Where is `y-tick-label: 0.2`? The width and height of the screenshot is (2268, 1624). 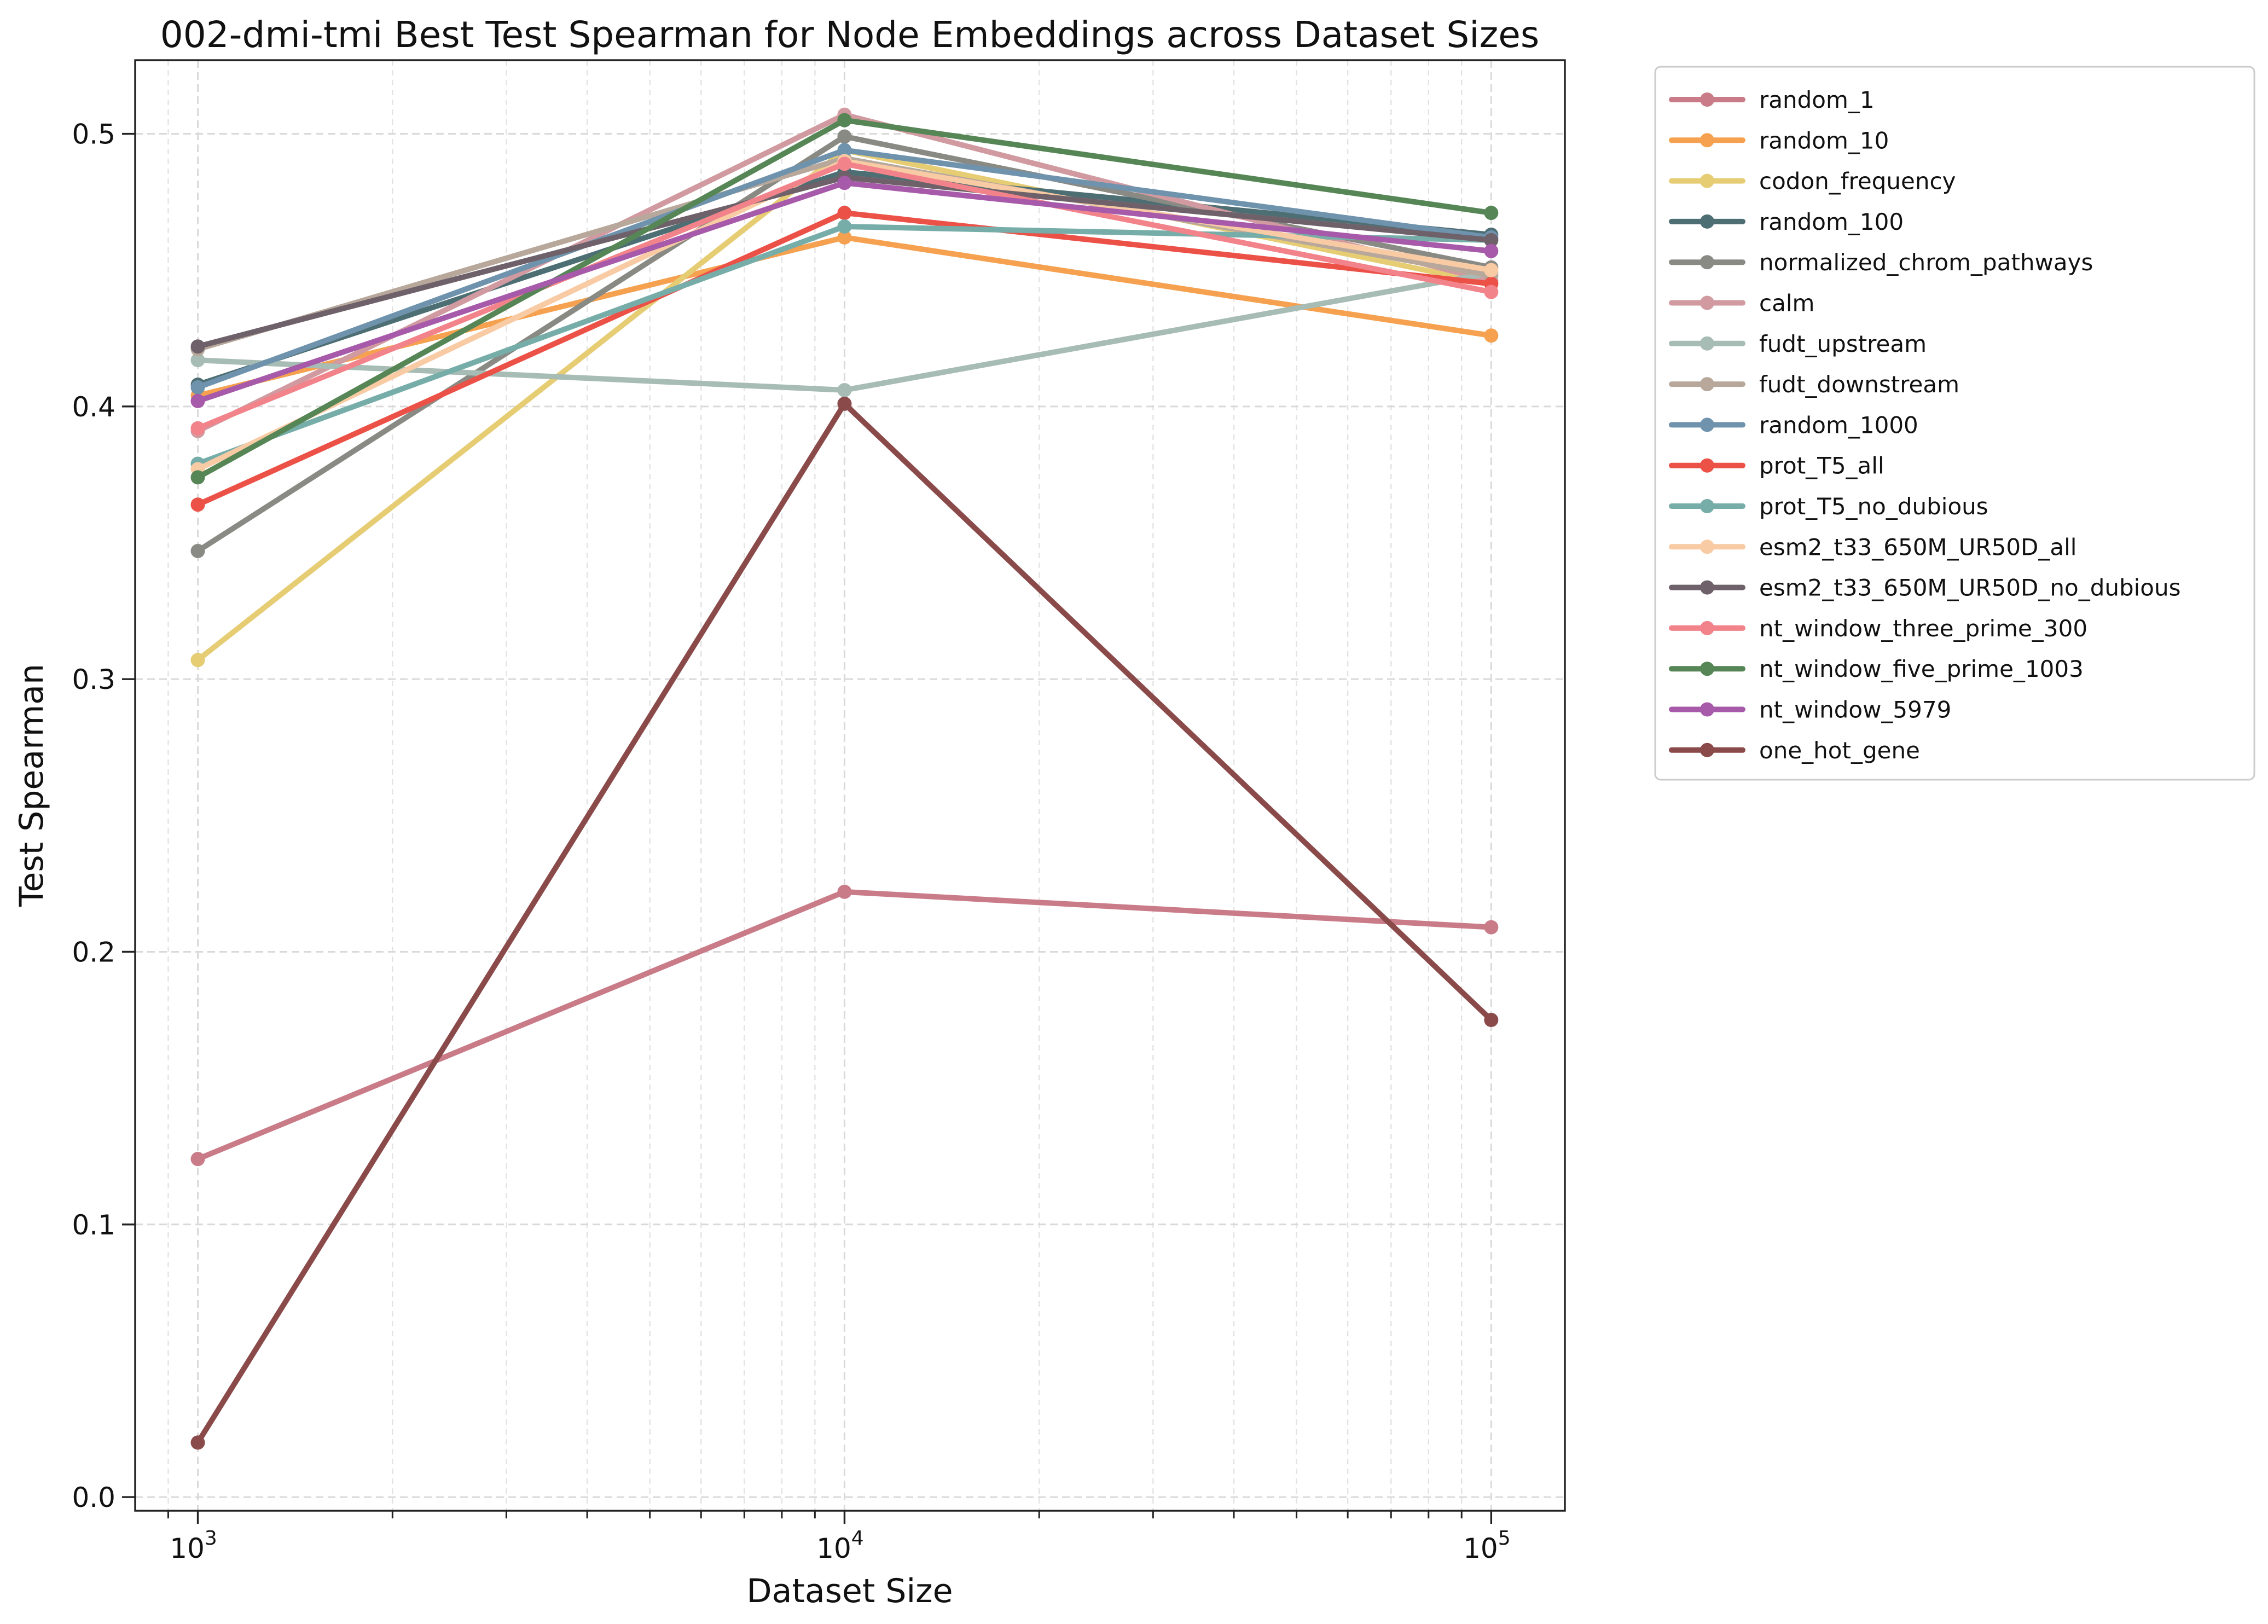 y-tick-label: 0.2 is located at coordinates (93, 952).